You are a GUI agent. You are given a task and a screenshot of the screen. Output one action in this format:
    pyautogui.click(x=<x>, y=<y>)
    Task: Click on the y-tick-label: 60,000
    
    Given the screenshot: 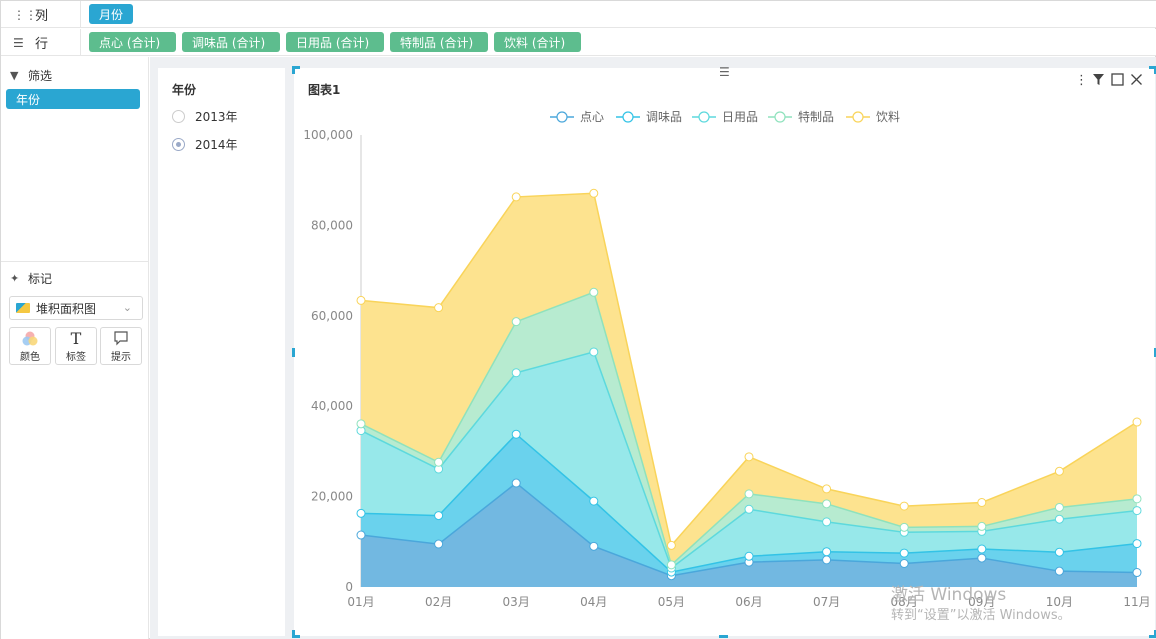 What is the action you would take?
    pyautogui.click(x=332, y=316)
    